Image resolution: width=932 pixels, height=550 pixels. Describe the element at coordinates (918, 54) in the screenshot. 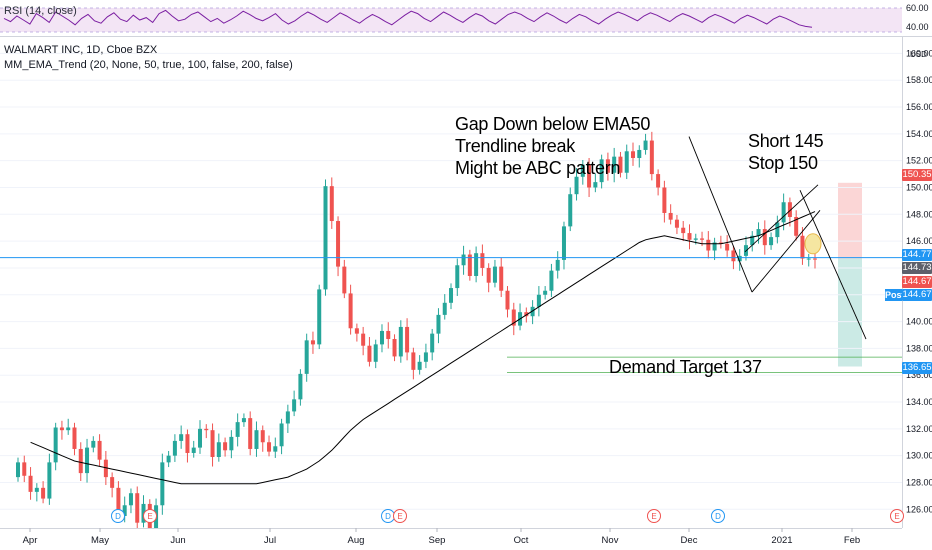

I see `price-unit-label: USD` at that location.